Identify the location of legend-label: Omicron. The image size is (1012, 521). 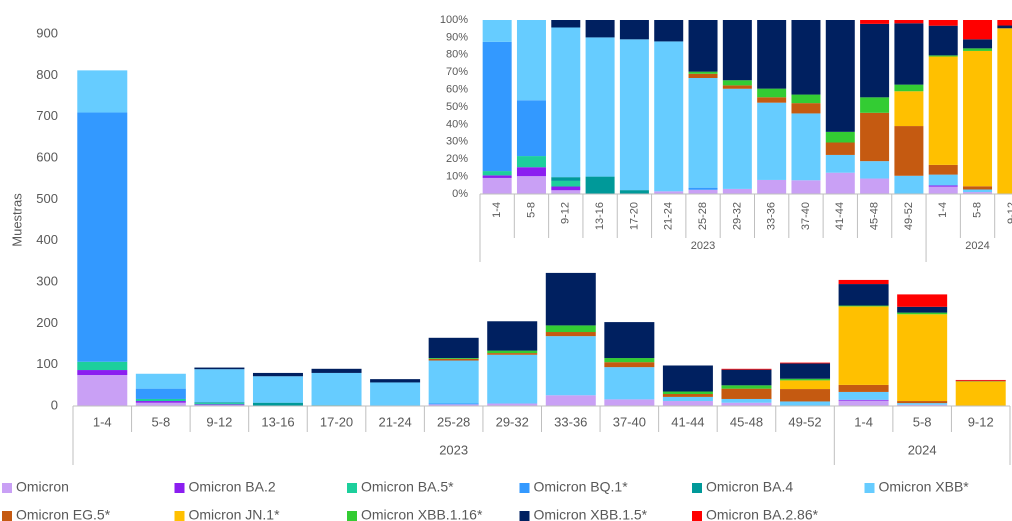
(42, 487).